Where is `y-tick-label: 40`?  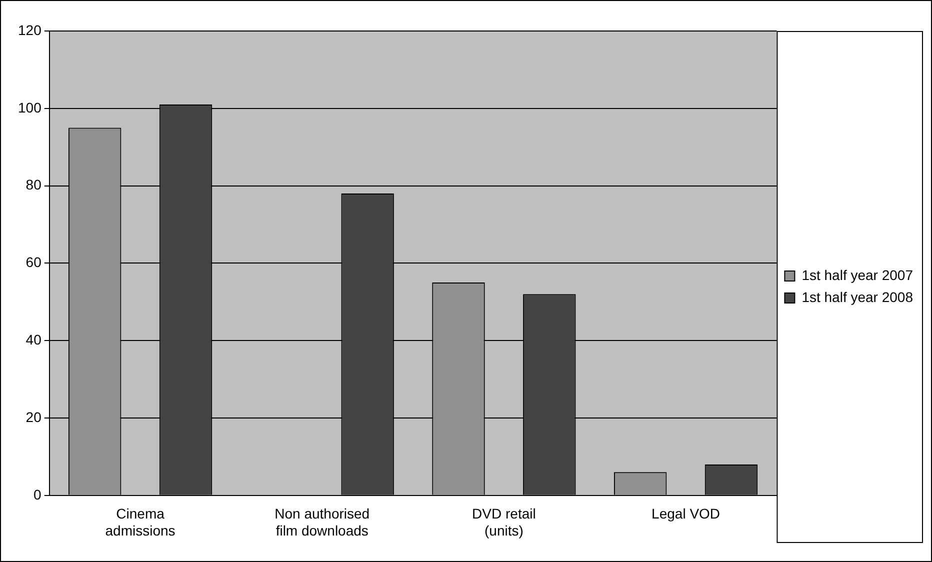 y-tick-label: 40 is located at coordinates (34, 339).